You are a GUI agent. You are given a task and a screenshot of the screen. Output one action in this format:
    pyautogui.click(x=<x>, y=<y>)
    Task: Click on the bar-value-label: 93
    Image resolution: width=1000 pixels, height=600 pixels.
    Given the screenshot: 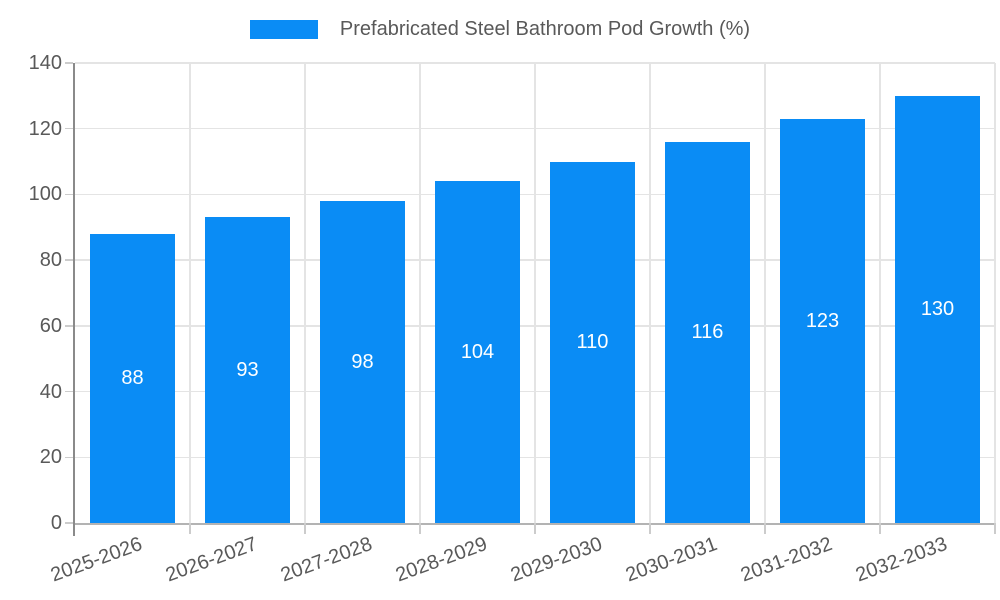 What is the action you would take?
    pyautogui.click(x=247, y=370)
    